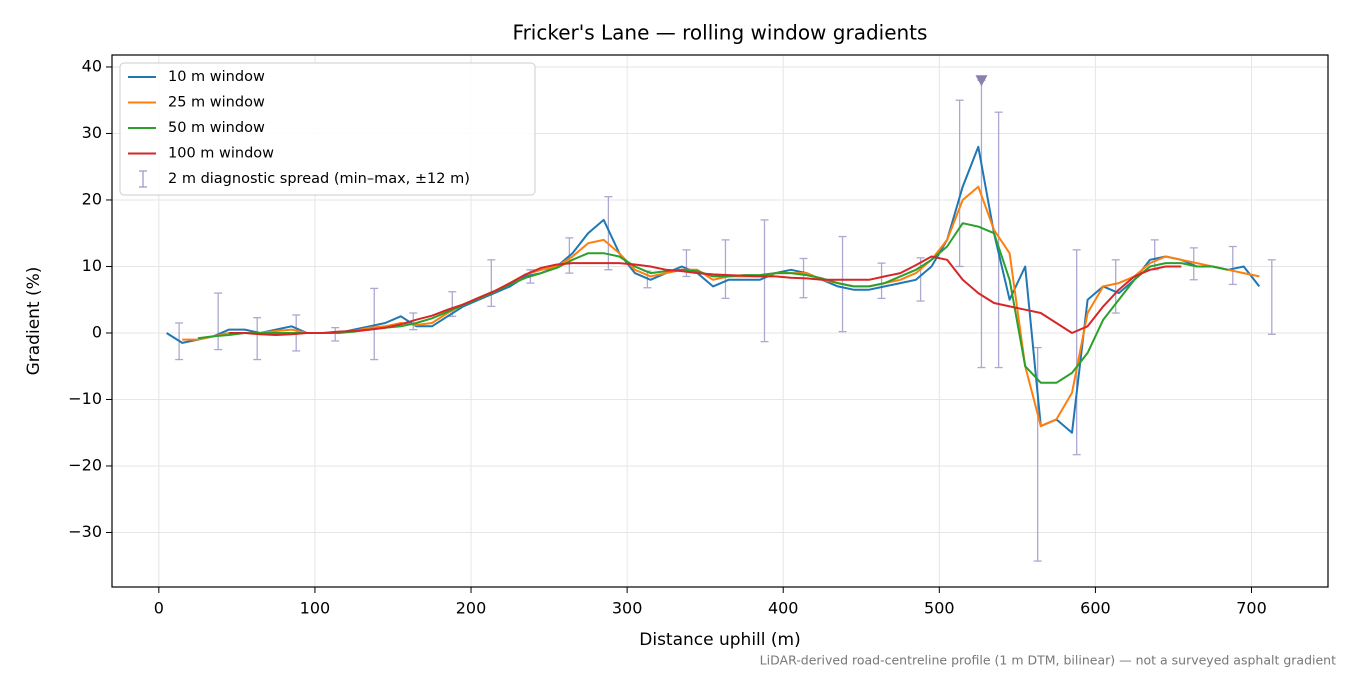 The image size is (1350, 675). Describe the element at coordinates (627, 608) in the screenshot. I see `x-tick-label: 300` at that location.